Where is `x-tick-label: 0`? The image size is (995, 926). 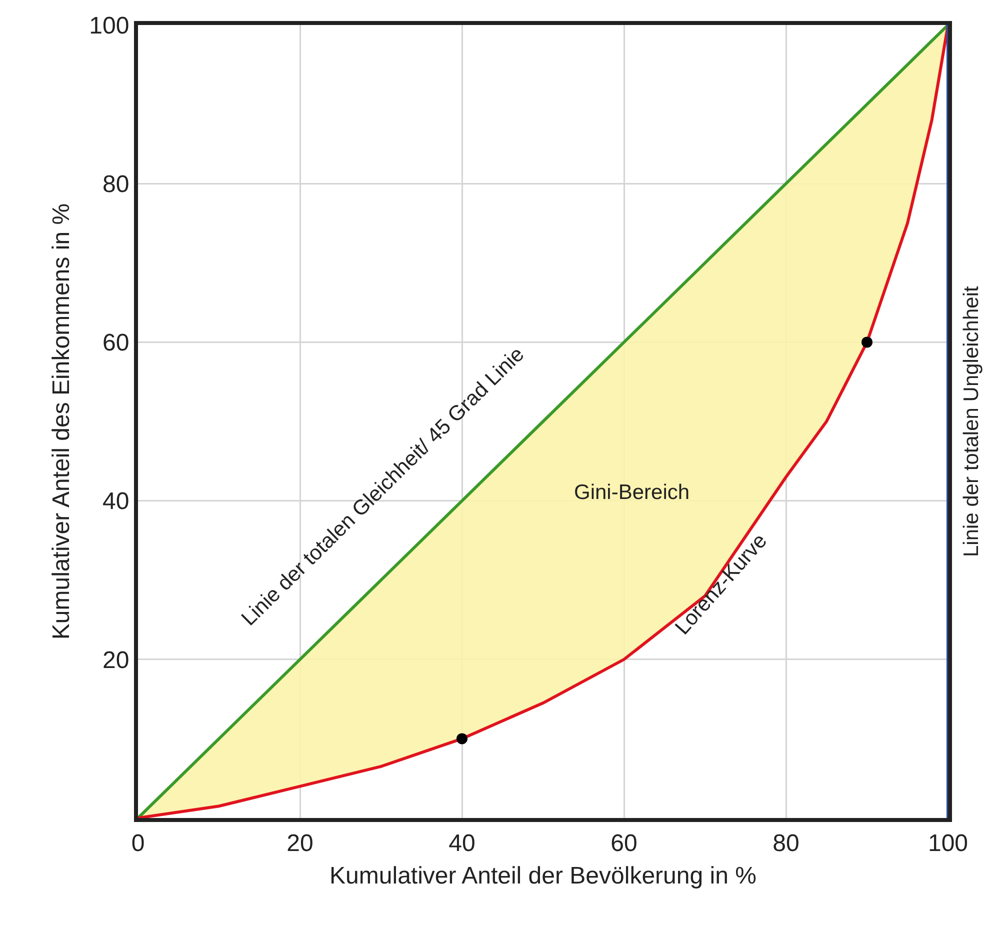 x-tick-label: 0 is located at coordinates (138, 843).